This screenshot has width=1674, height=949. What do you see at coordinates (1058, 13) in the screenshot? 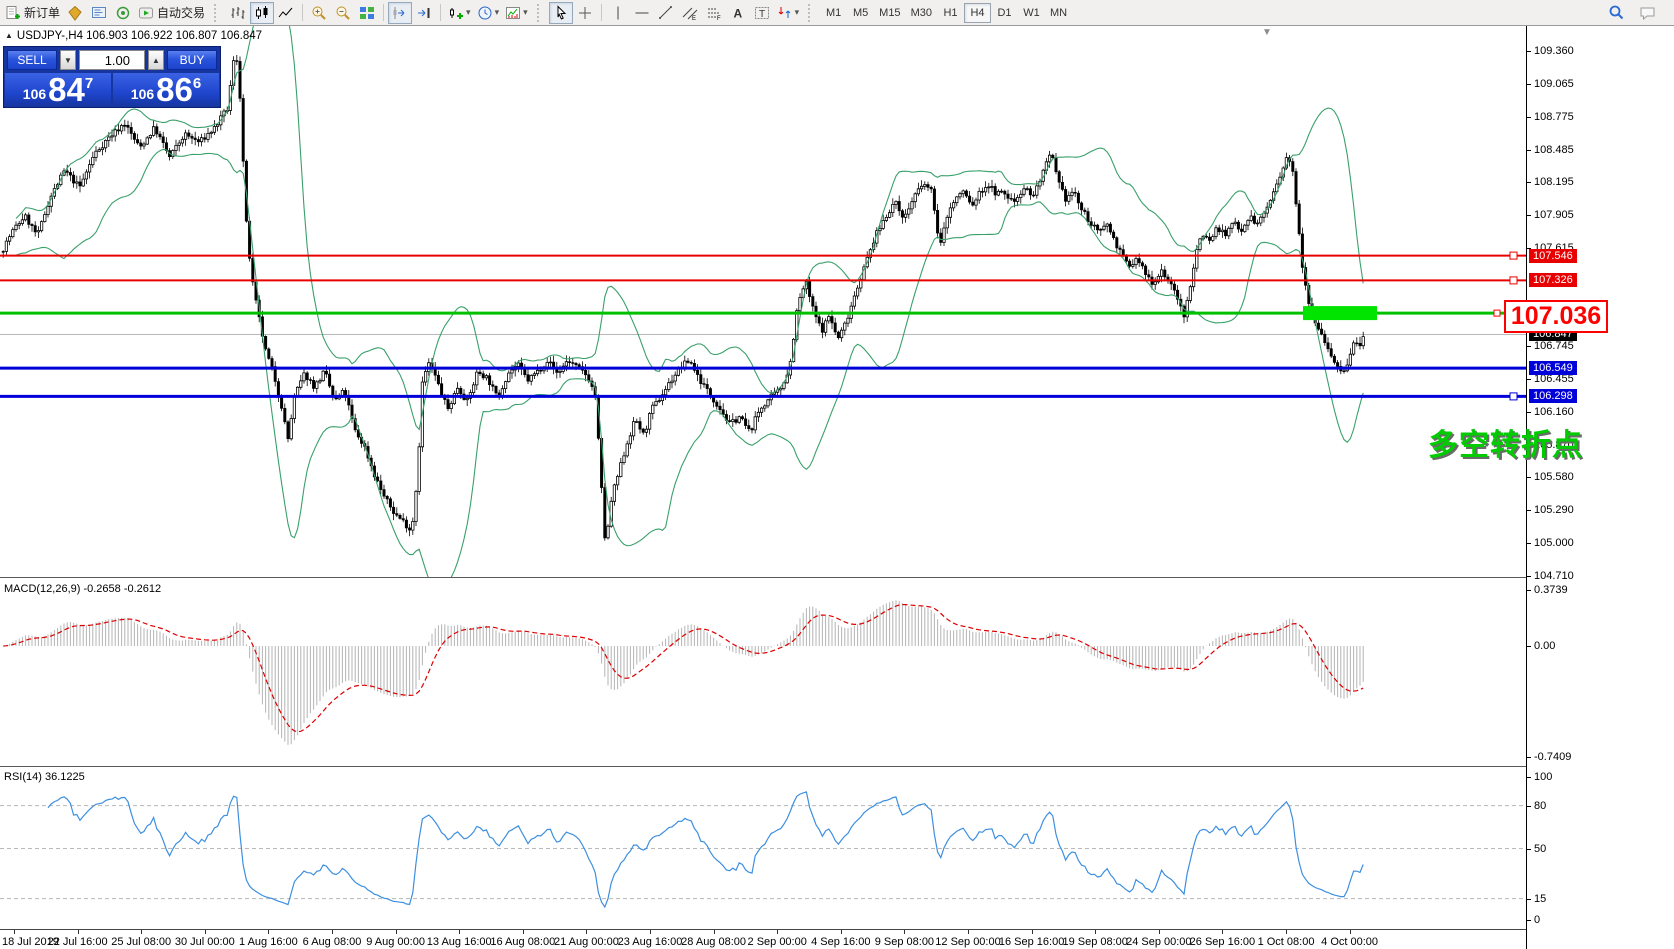
I see `timeframe-button-mn: MN` at bounding box center [1058, 13].